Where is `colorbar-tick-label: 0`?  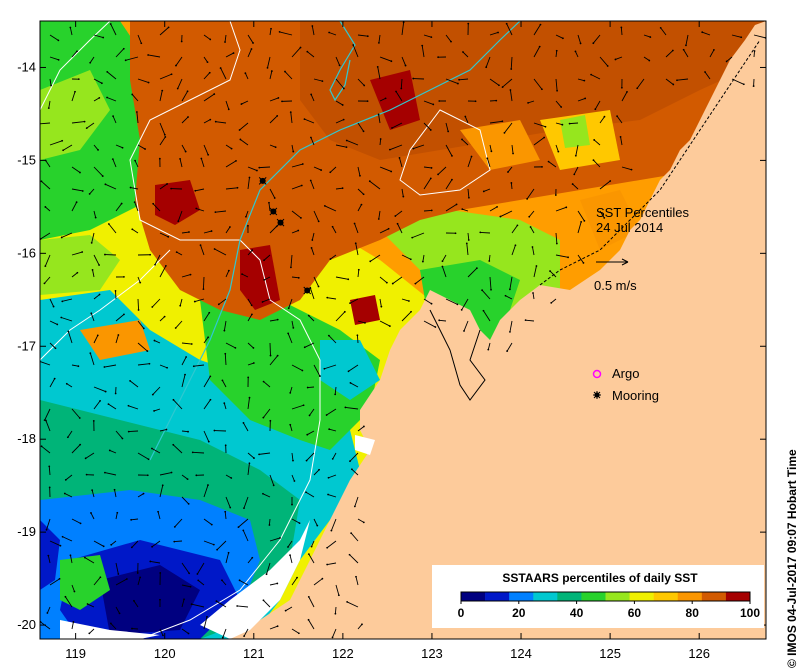 colorbar-tick-label: 0 is located at coordinates (461, 613).